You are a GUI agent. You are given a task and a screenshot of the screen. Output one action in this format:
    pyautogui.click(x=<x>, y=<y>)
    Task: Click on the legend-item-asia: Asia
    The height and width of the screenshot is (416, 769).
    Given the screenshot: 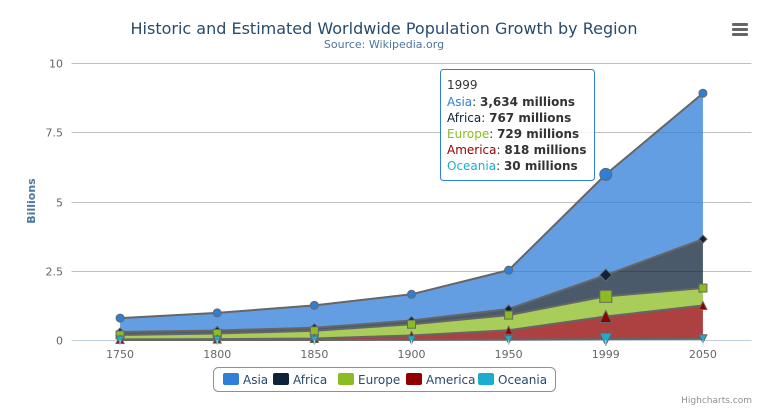 What is the action you would take?
    pyautogui.click(x=245, y=380)
    